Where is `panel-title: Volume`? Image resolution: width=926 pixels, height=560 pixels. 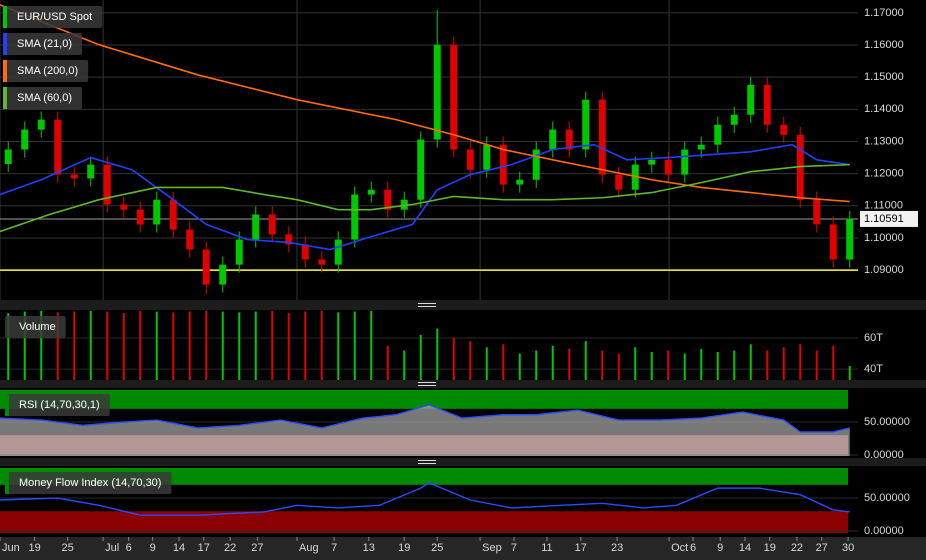
panel-title: Volume is located at coordinates (37, 327).